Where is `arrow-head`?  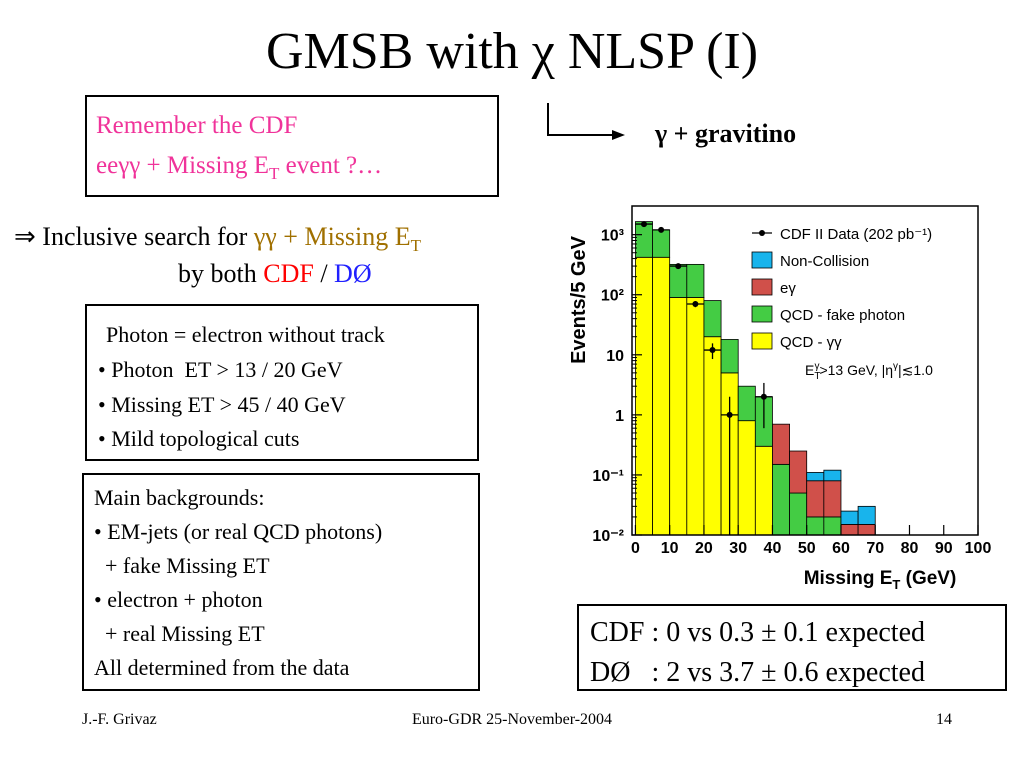 arrow-head is located at coordinates (618, 135).